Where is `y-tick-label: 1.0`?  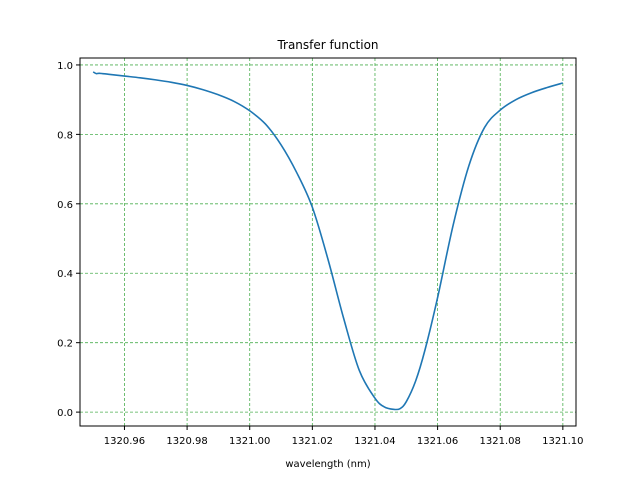
y-tick-label: 1.0 is located at coordinates (65, 66).